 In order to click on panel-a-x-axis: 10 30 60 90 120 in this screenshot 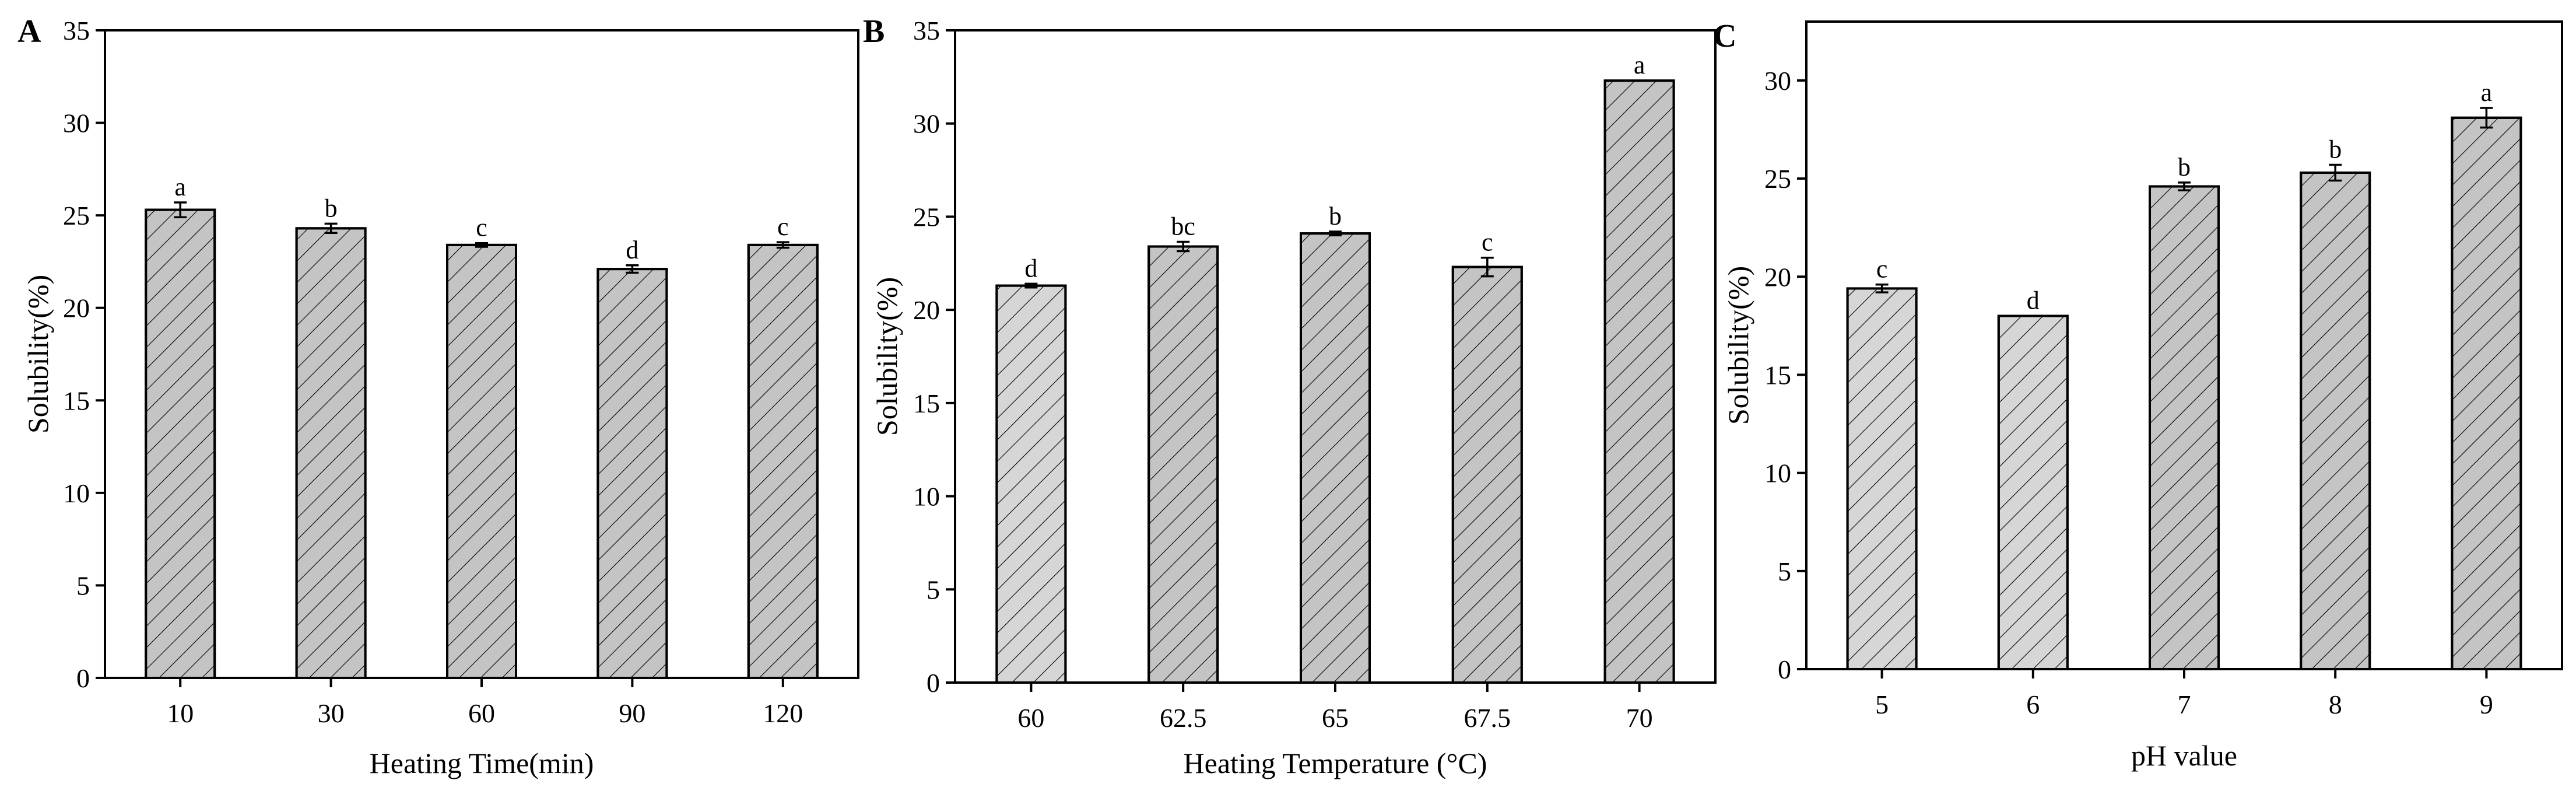, I will do `click(485, 703)`.